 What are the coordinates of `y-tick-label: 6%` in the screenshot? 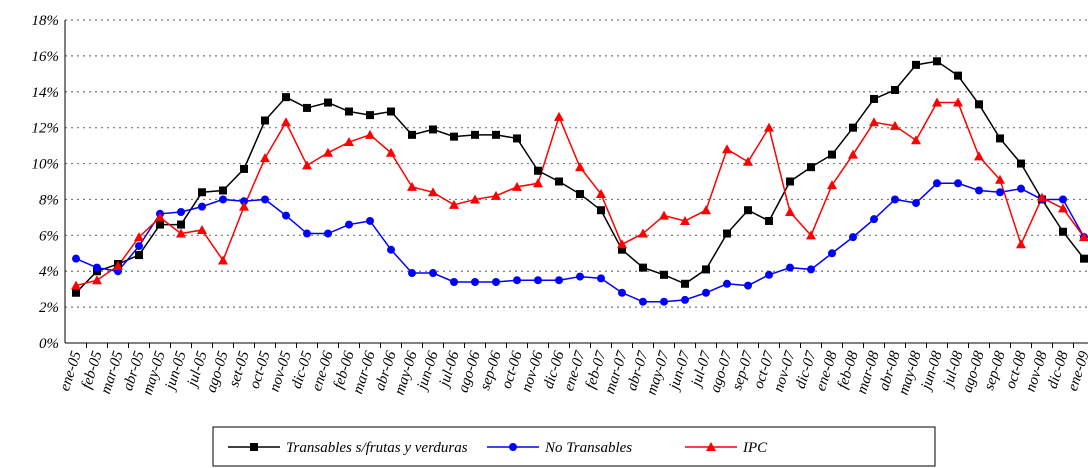 It's located at (49, 236).